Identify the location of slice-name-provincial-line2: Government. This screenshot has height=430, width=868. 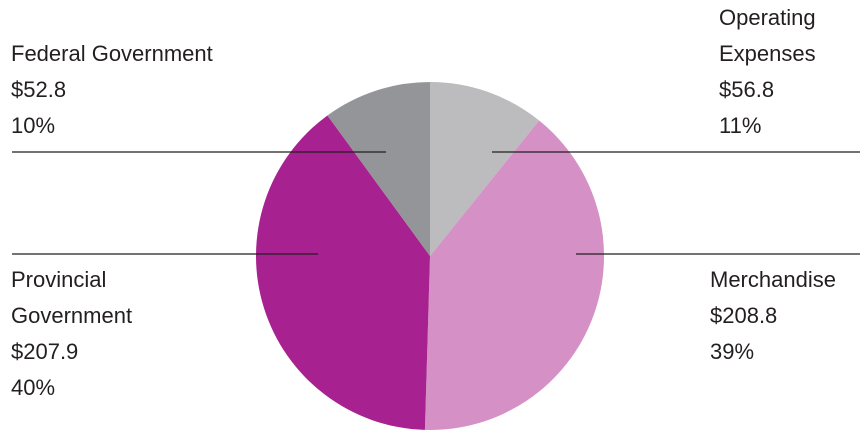
(72, 315).